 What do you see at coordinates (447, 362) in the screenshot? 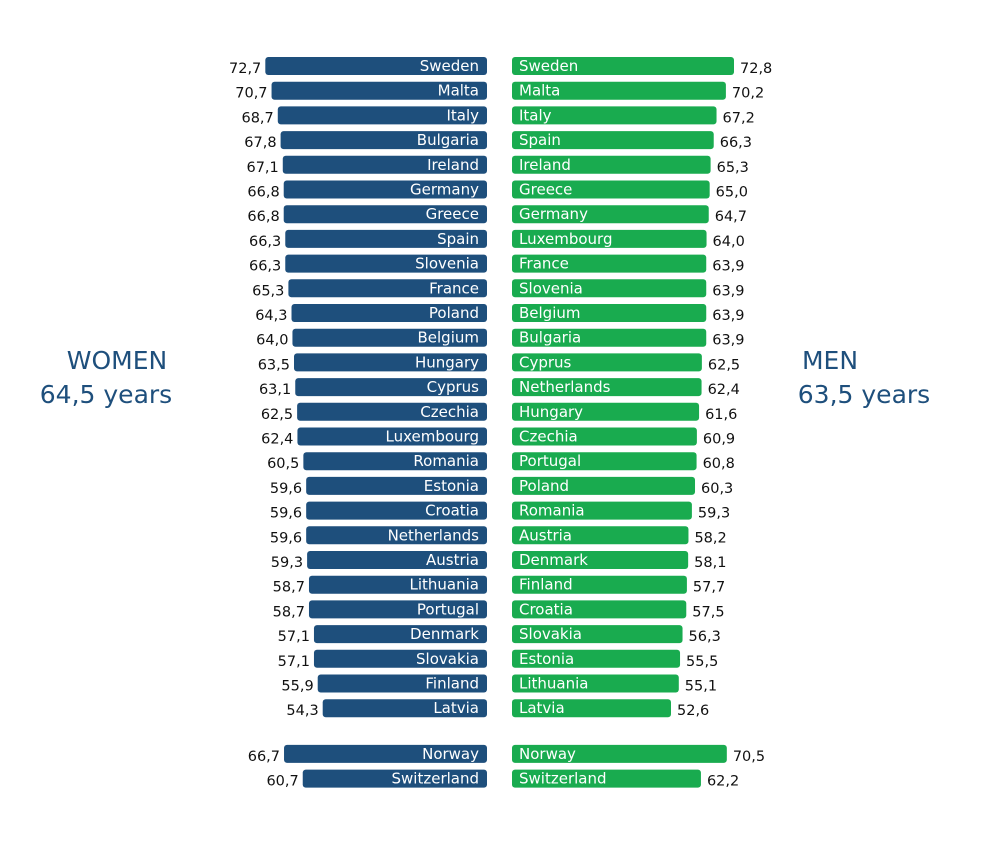
I see `women-country-label: Hungary` at bounding box center [447, 362].